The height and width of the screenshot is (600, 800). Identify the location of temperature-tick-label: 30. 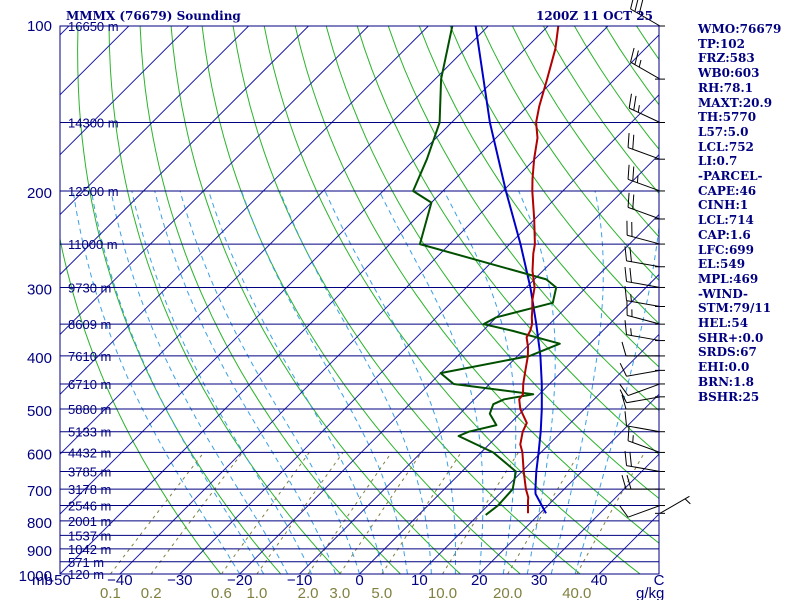
(539, 580).